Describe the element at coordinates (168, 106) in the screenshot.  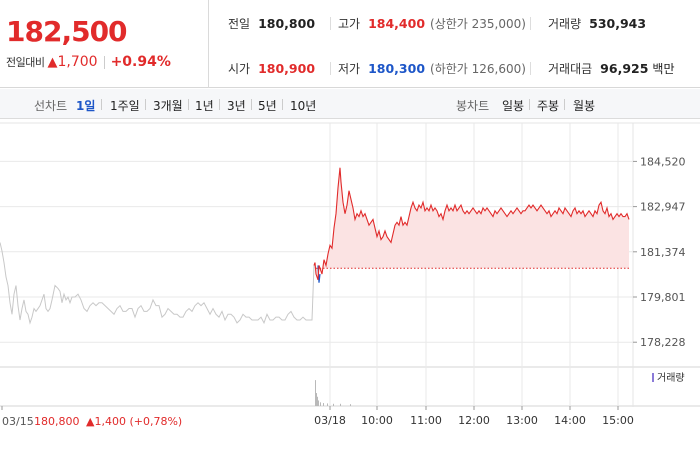
I see `tab-3m: 3개월` at that location.